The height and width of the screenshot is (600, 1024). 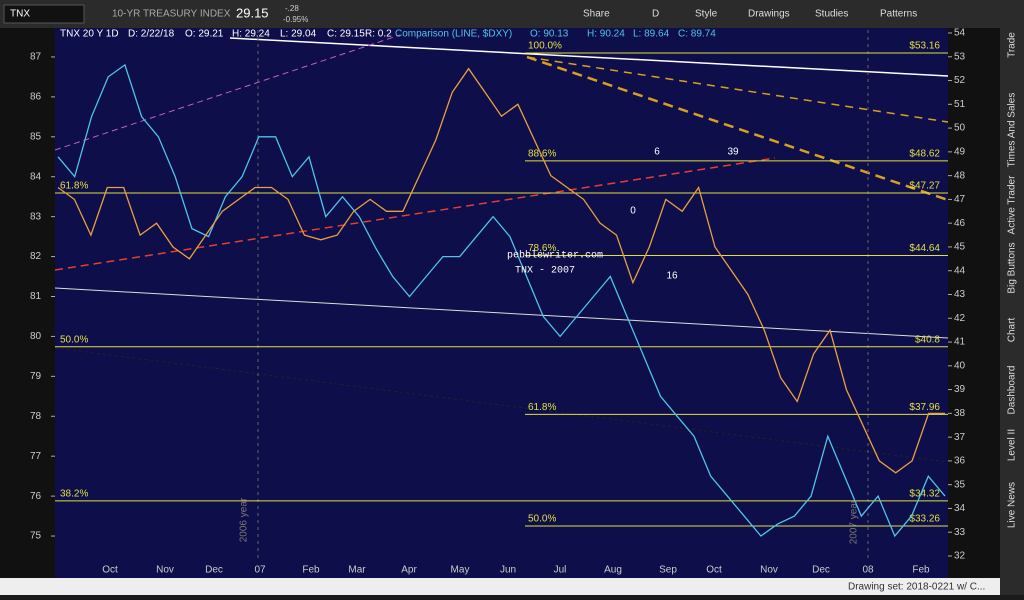 I want to click on annotation: pebblewriter.com, so click(x=555, y=256).